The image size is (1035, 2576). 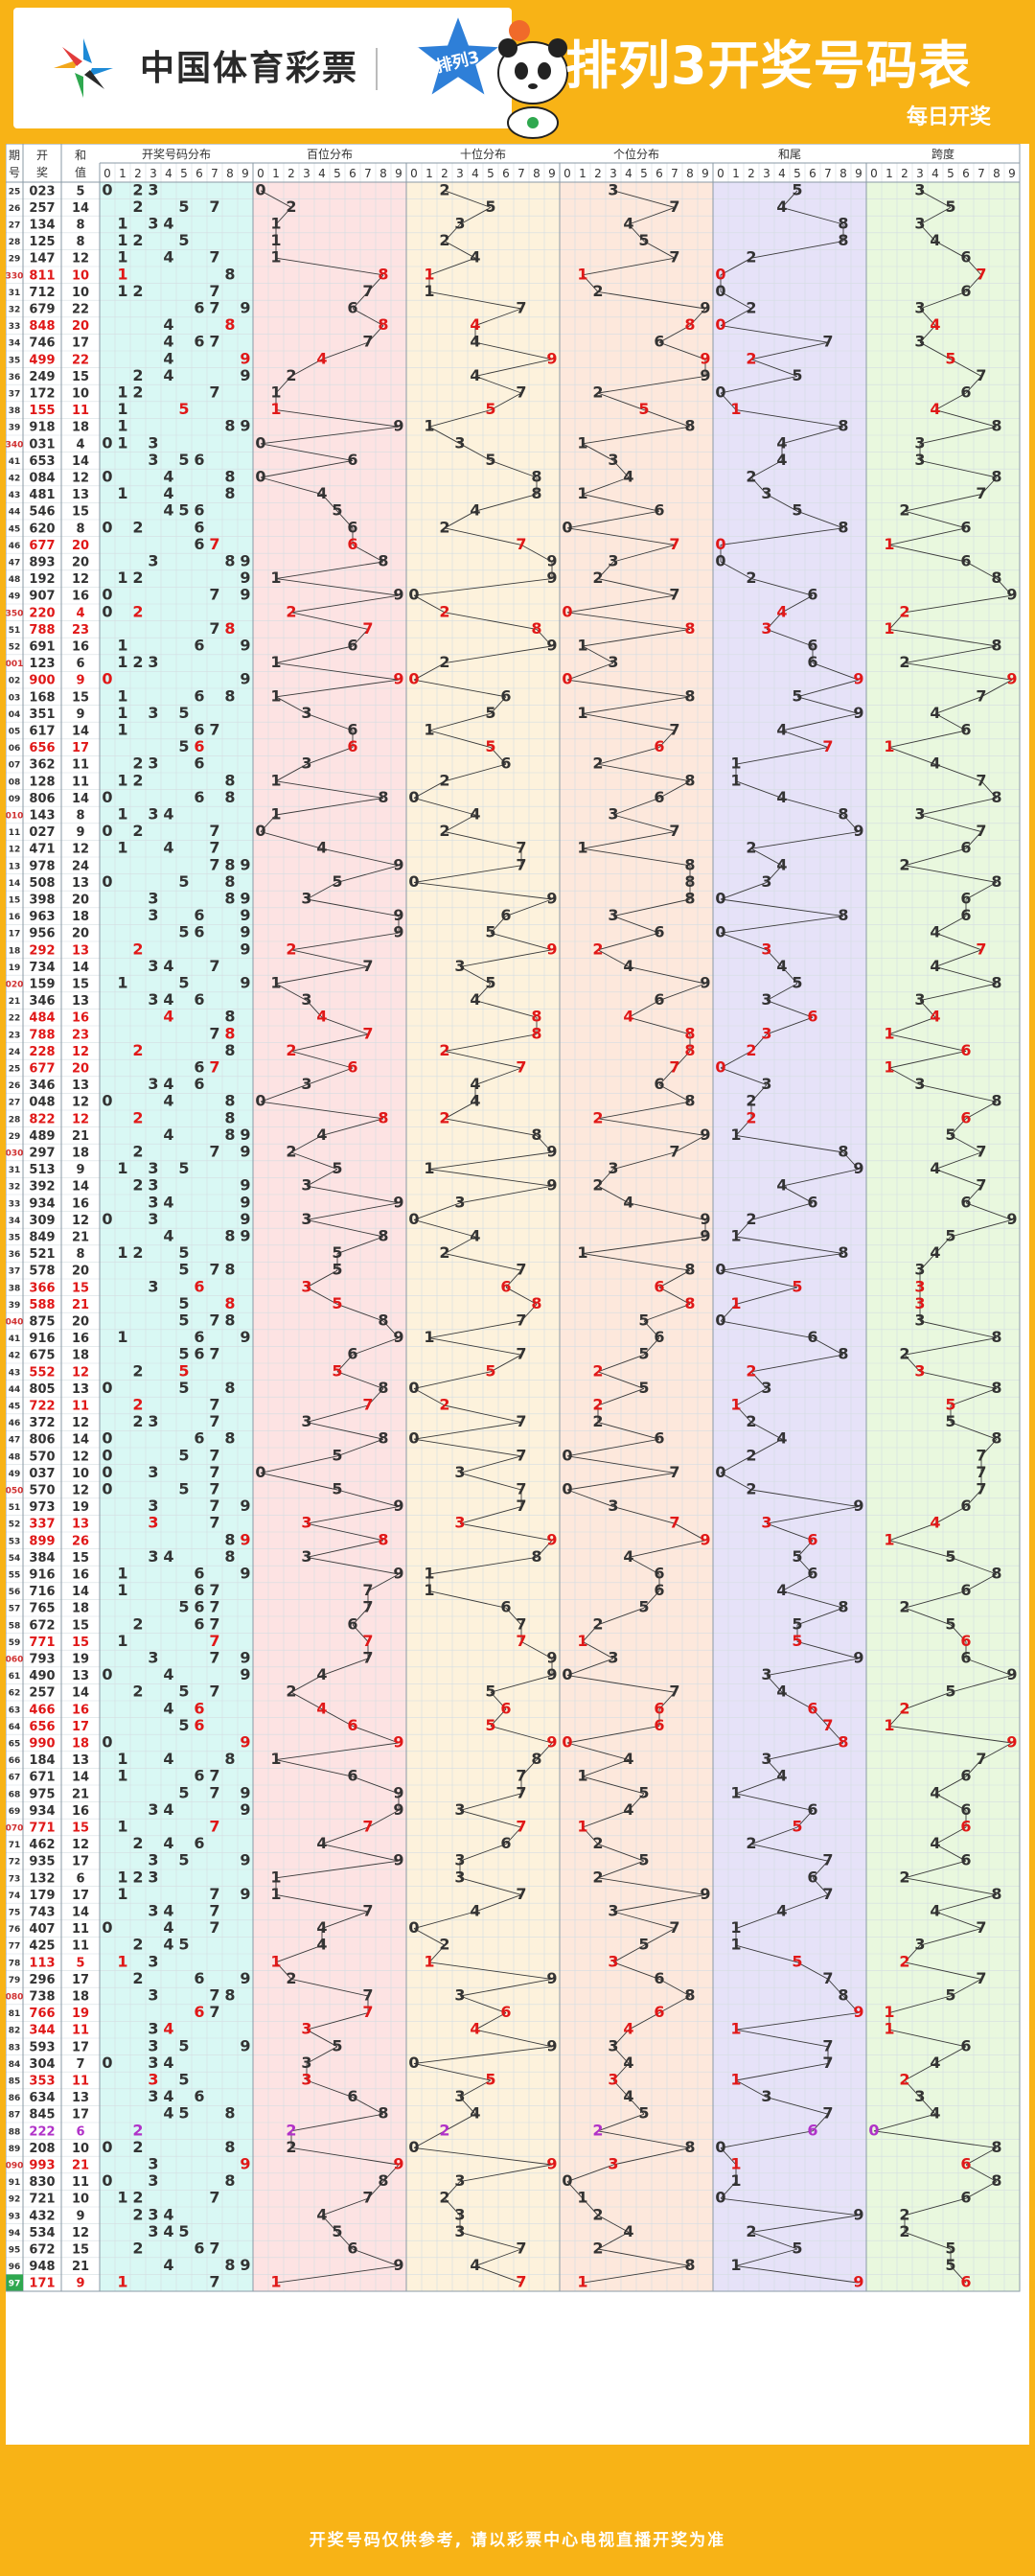 I want to click on left-columns-bg, so click(x=53, y=1236).